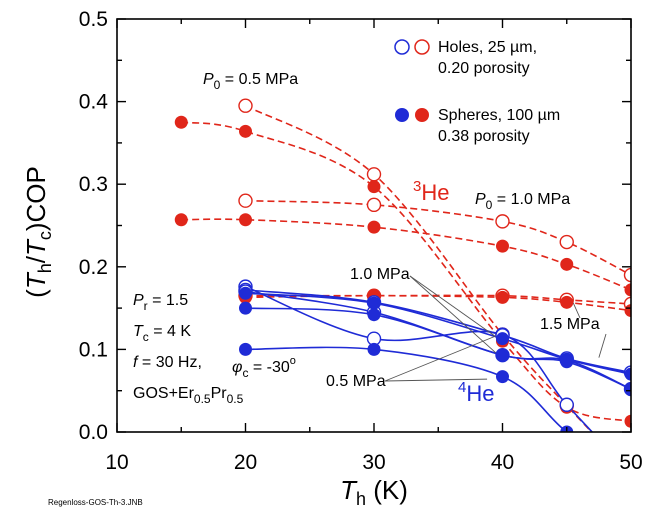 The image size is (648, 516). What do you see at coordinates (373, 462) in the screenshot?
I see `x-tick-label: 30` at bounding box center [373, 462].